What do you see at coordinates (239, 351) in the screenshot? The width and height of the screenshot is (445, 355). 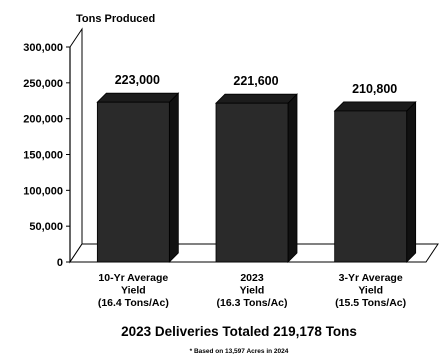 I see `footnote: * Based on 13,597 Acres in 2024` at bounding box center [239, 351].